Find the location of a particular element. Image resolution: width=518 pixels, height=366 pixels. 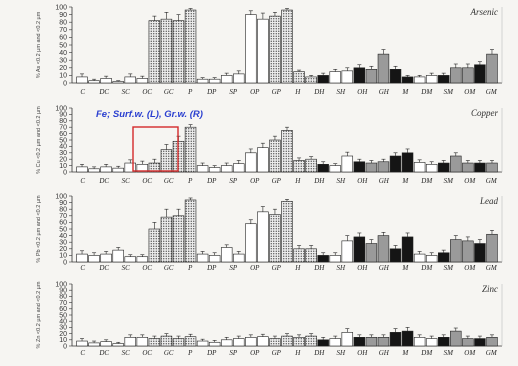

category-label: OM is located at coordinates (470, 353).